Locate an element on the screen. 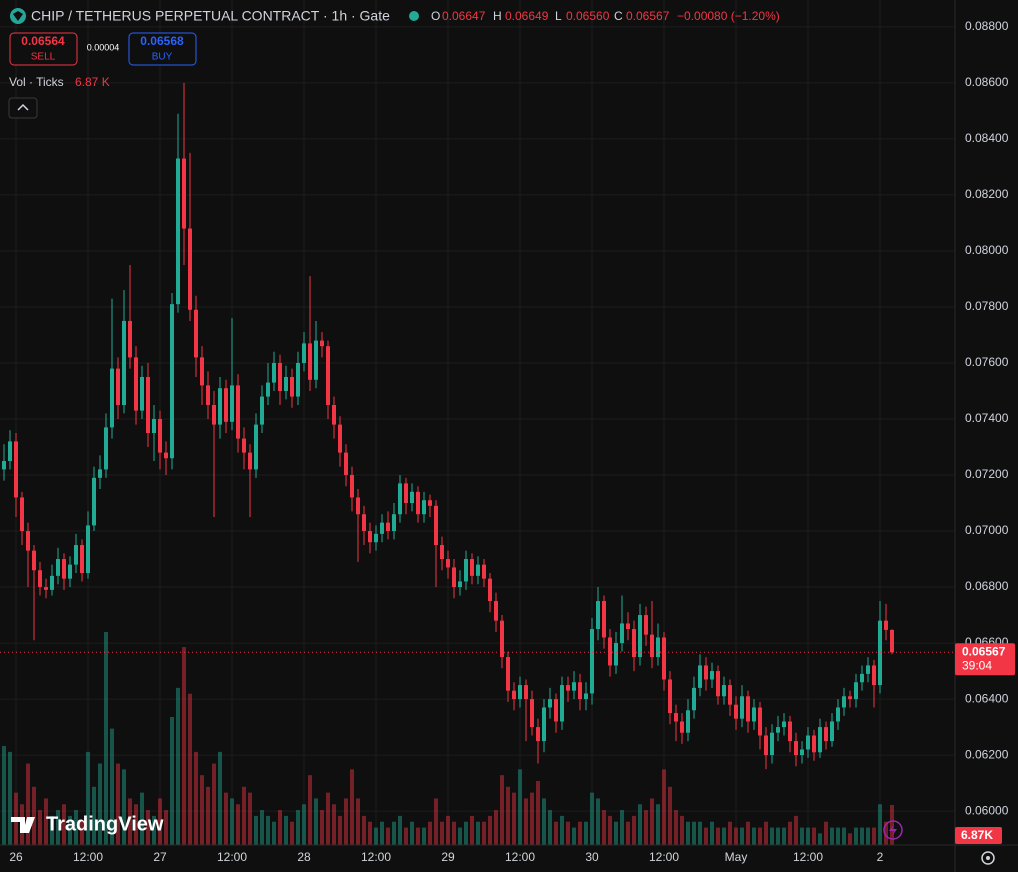 This screenshot has height=872, width=1018. legend-key: H is located at coordinates (497, 16).